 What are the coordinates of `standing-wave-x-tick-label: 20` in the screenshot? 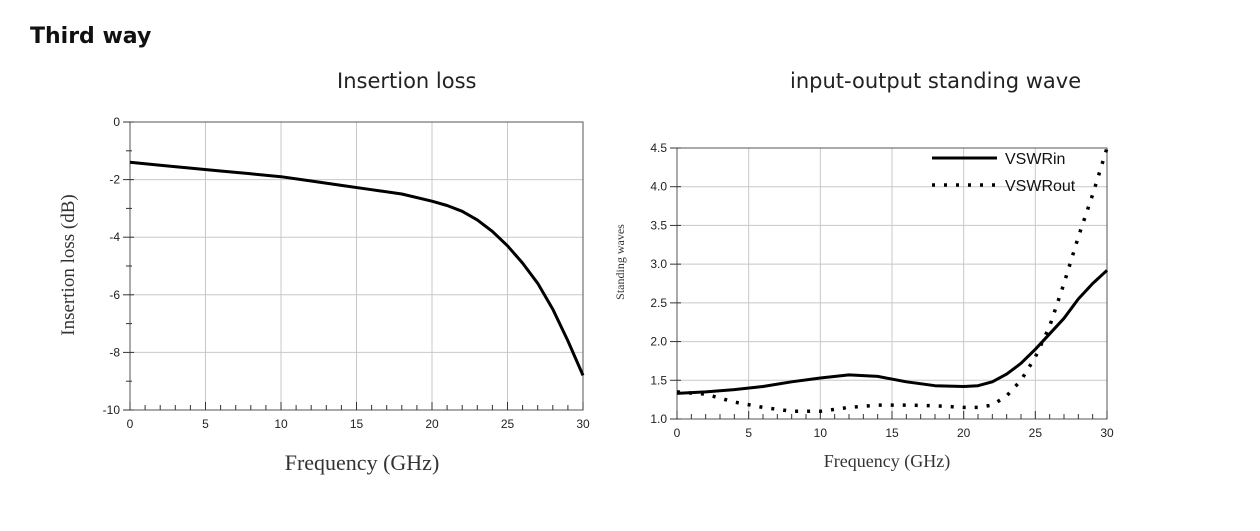 It's located at (964, 433).